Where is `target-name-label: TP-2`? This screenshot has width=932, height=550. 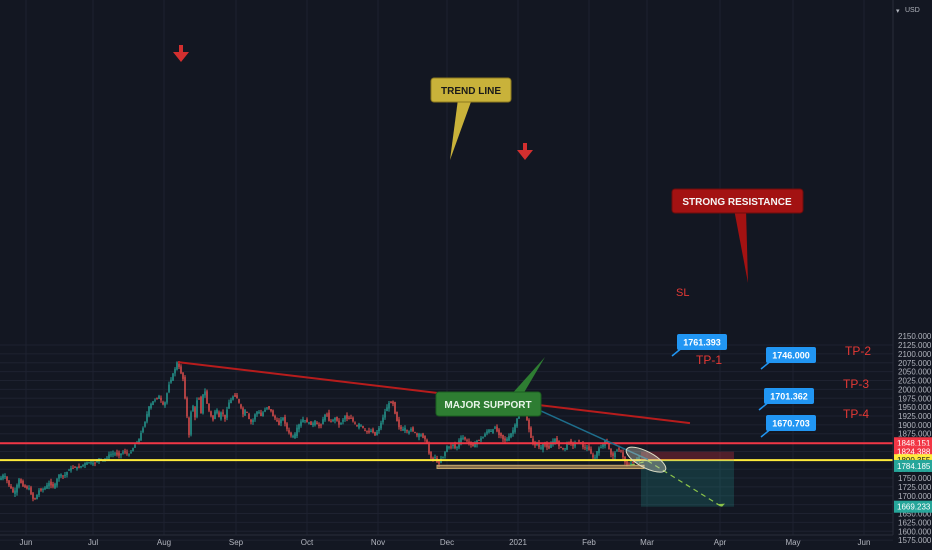
target-name-label: TP-2 is located at coordinates (858, 351).